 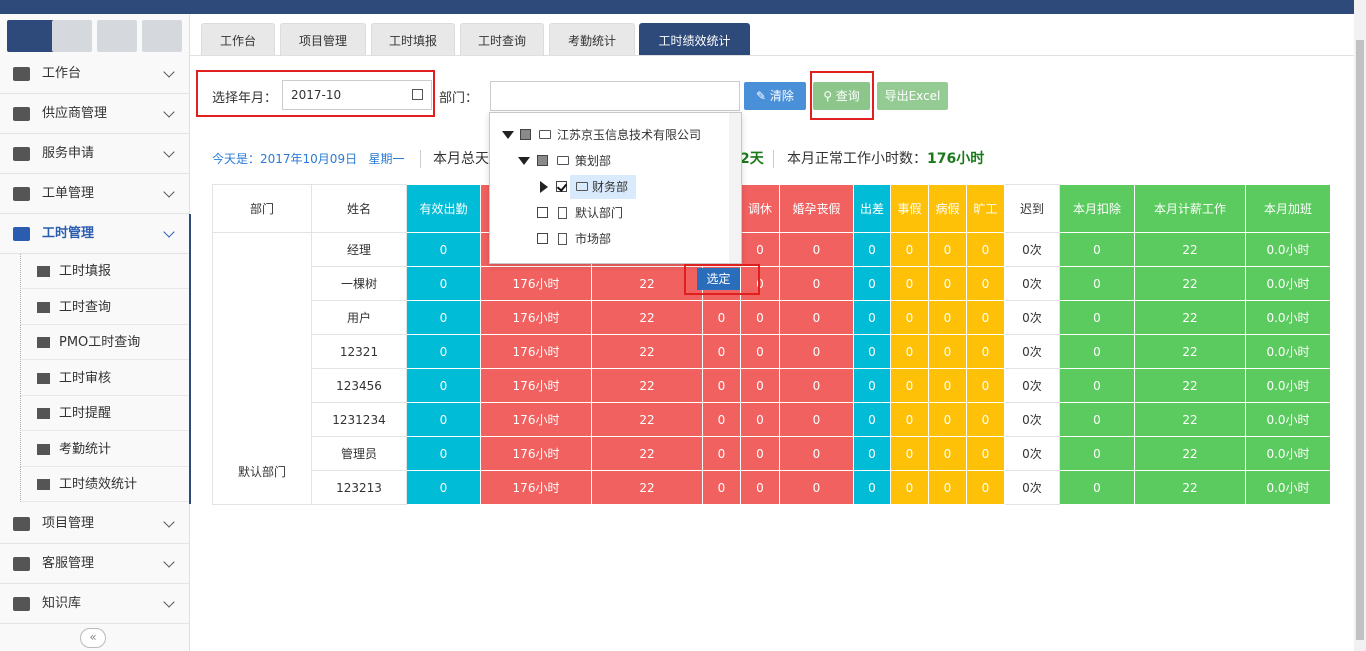 What do you see at coordinates (94, 564) in the screenshot?
I see `menu-item: 客服管理` at bounding box center [94, 564].